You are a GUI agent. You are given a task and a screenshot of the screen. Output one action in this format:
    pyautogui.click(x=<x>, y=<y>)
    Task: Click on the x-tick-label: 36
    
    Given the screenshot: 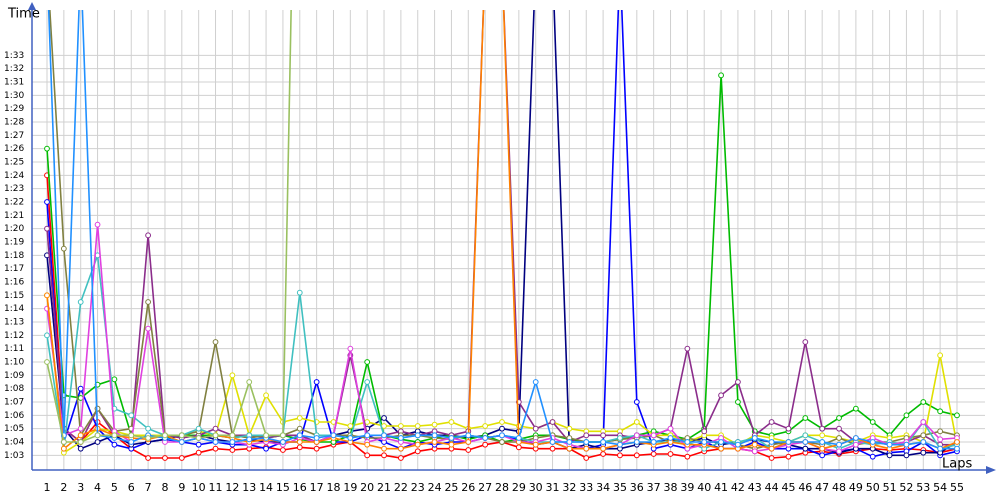 What is the action you would take?
    pyautogui.click(x=637, y=487)
    